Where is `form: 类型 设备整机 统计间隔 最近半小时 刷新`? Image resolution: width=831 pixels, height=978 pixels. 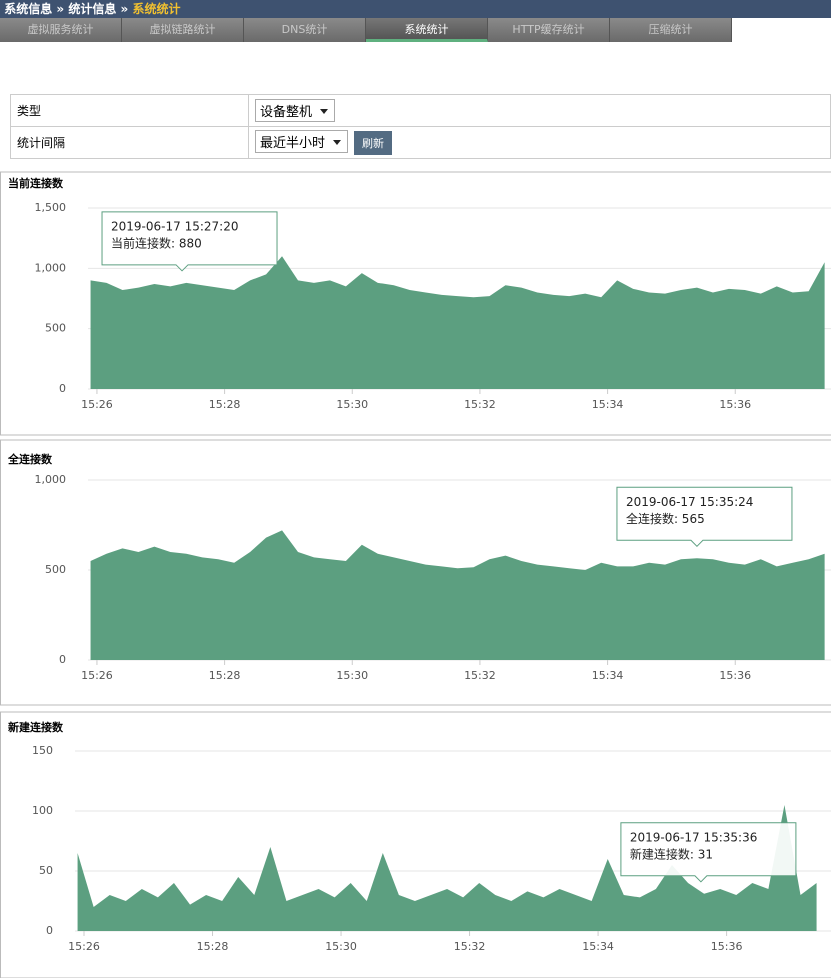
form: 类型 设备整机 统计间隔 最近半小时 刷新 is located at coordinates (420, 126).